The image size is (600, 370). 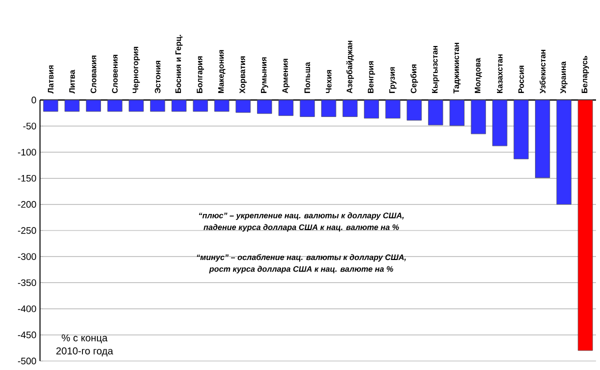 What do you see at coordinates (27, 361) in the screenshot?
I see `y-tick-label: -500` at bounding box center [27, 361].